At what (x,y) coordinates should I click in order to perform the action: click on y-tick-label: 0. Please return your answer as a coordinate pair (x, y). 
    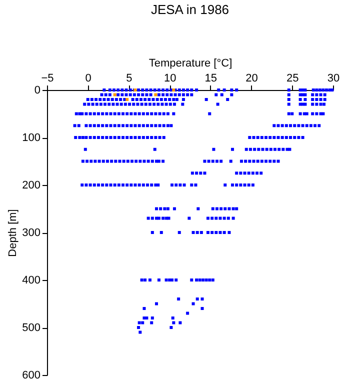
    Looking at the image, I should click on (37, 90).